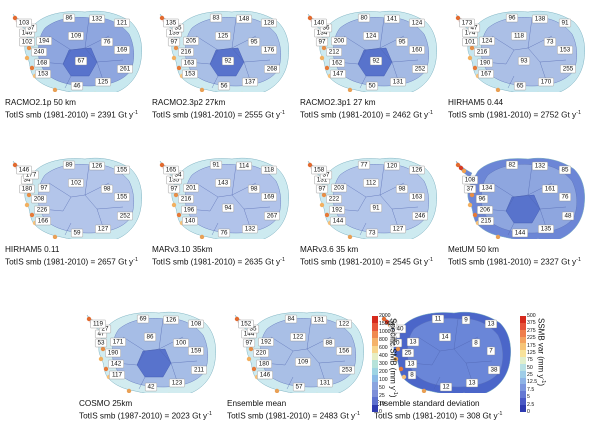  I want to click on svg-text: 94, so click(228, 208).